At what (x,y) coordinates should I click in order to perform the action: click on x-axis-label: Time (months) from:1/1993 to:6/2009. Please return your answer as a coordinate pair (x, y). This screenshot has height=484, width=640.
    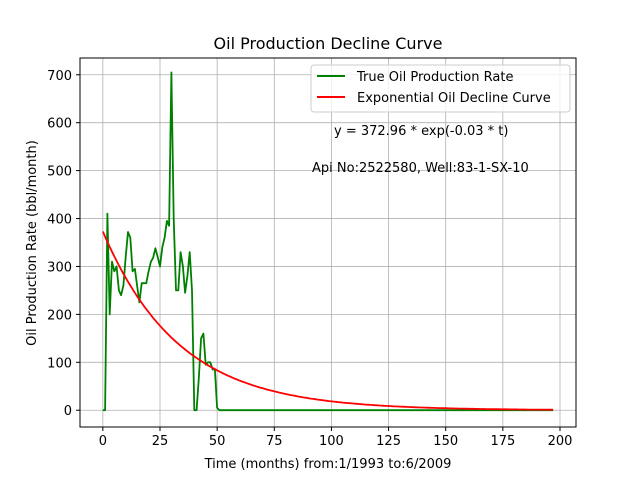
    Looking at the image, I should click on (328, 464).